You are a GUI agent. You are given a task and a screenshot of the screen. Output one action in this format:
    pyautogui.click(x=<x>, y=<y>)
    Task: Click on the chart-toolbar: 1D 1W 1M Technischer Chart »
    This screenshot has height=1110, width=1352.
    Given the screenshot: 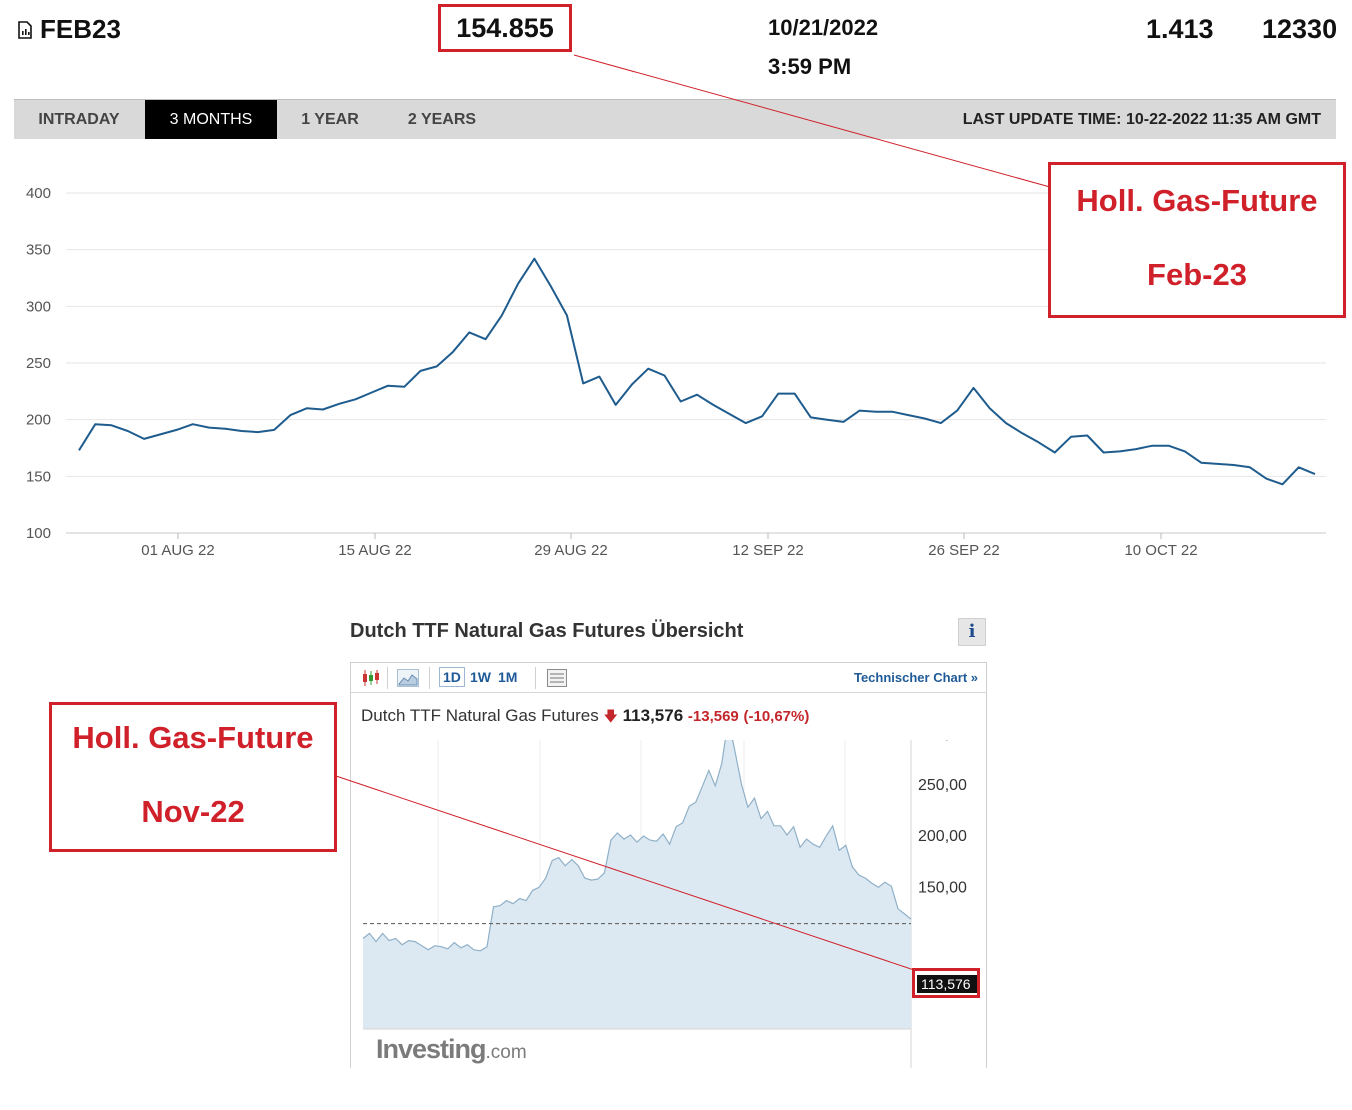 What is the action you would take?
    pyautogui.click(x=668, y=678)
    